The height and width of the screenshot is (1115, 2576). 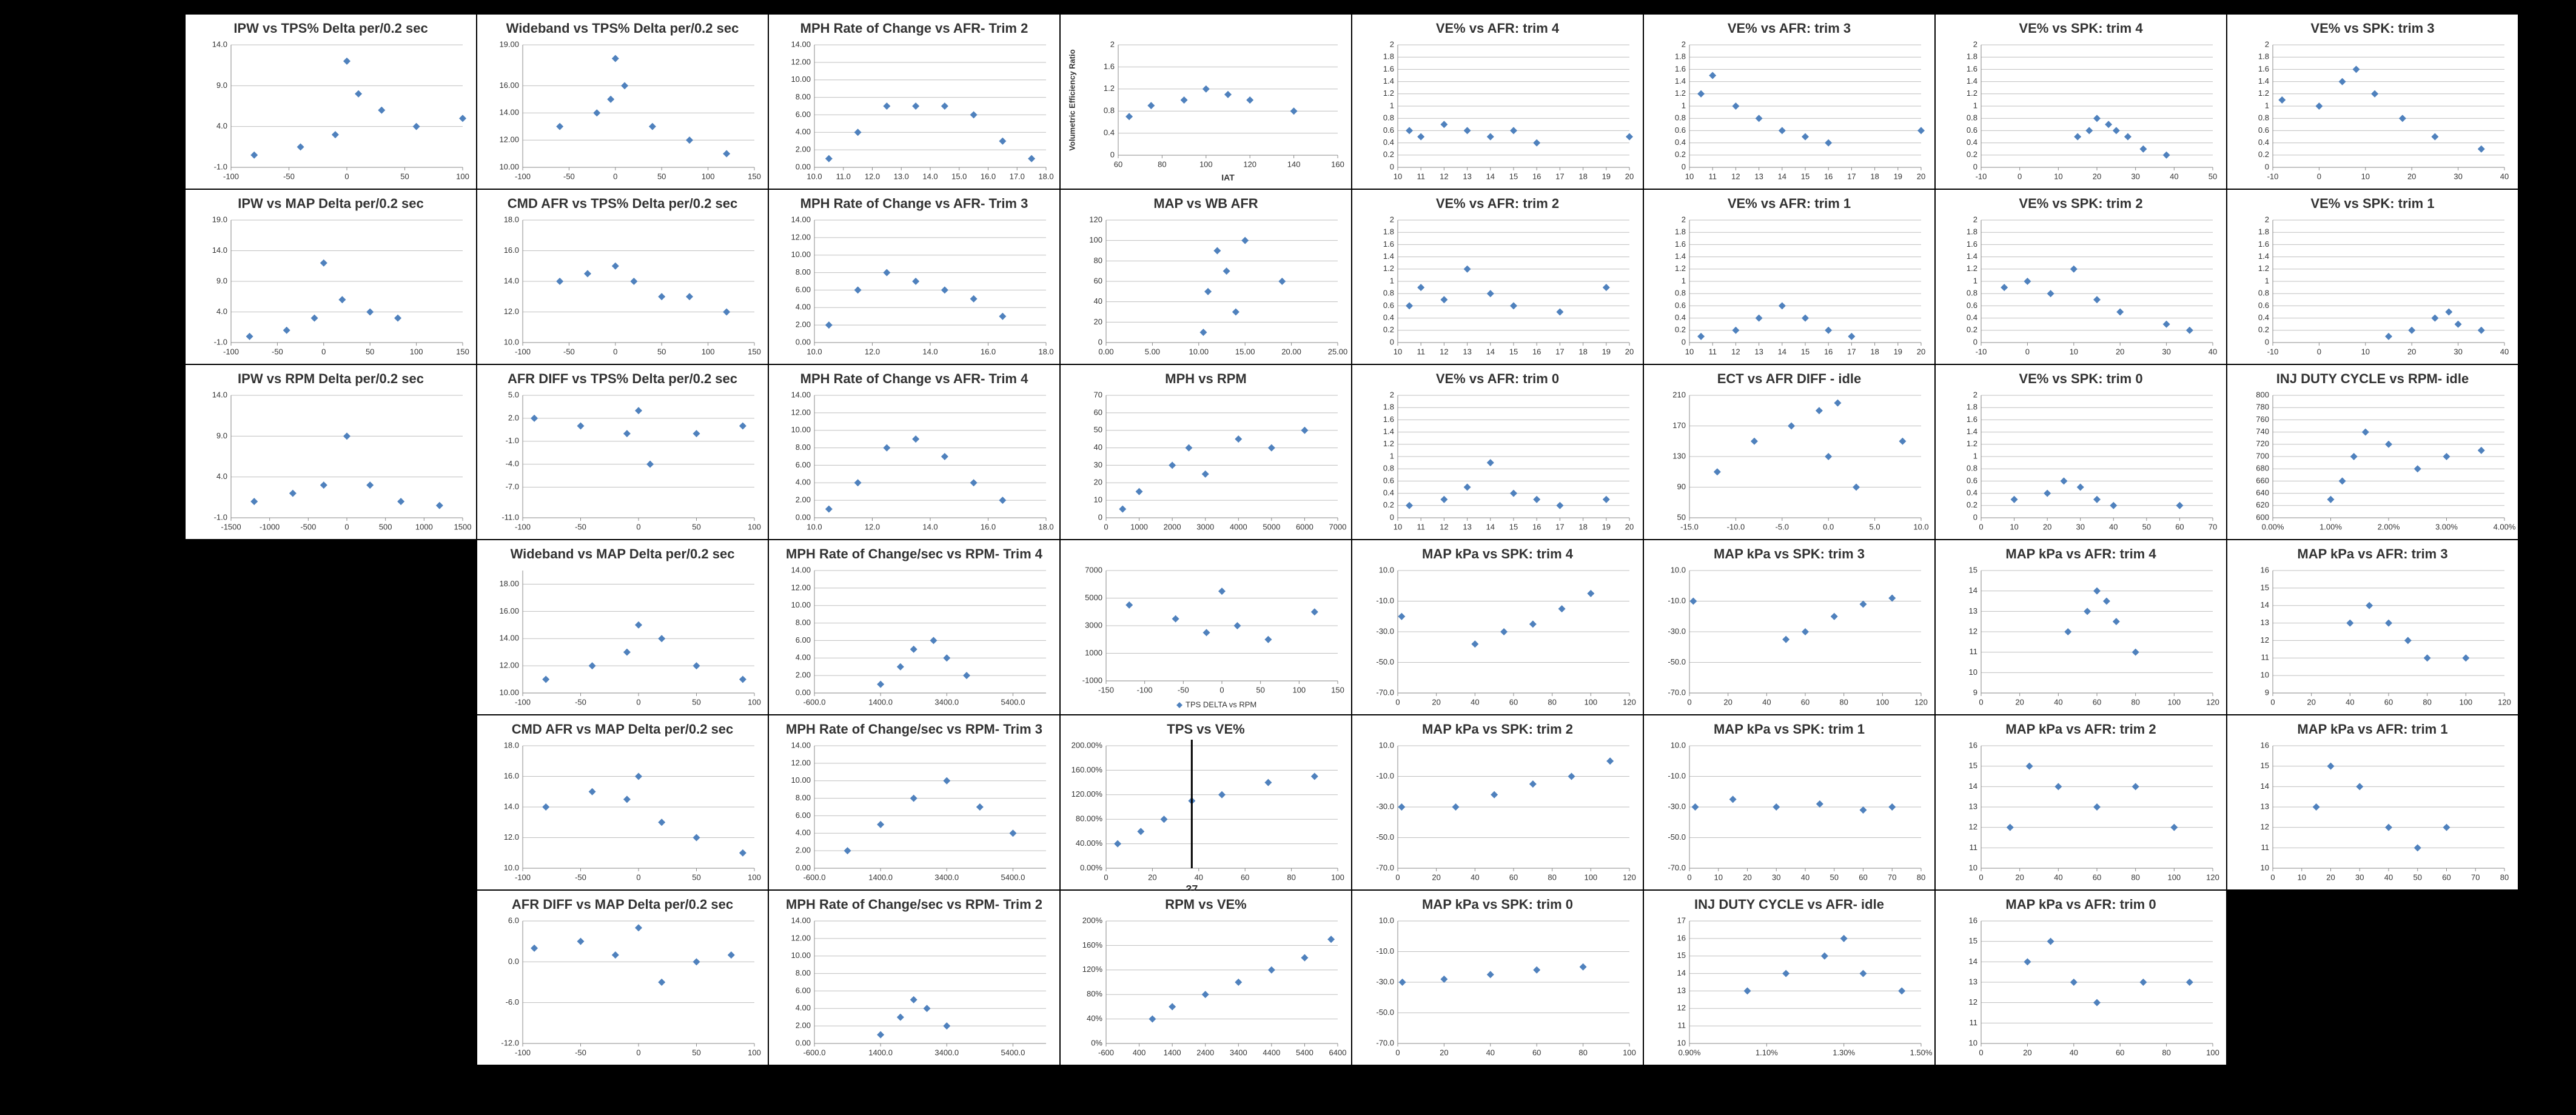 What do you see at coordinates (331, 28) in the screenshot?
I see `chart-title: IPW vs TPS% Delta per/0.2 sec` at bounding box center [331, 28].